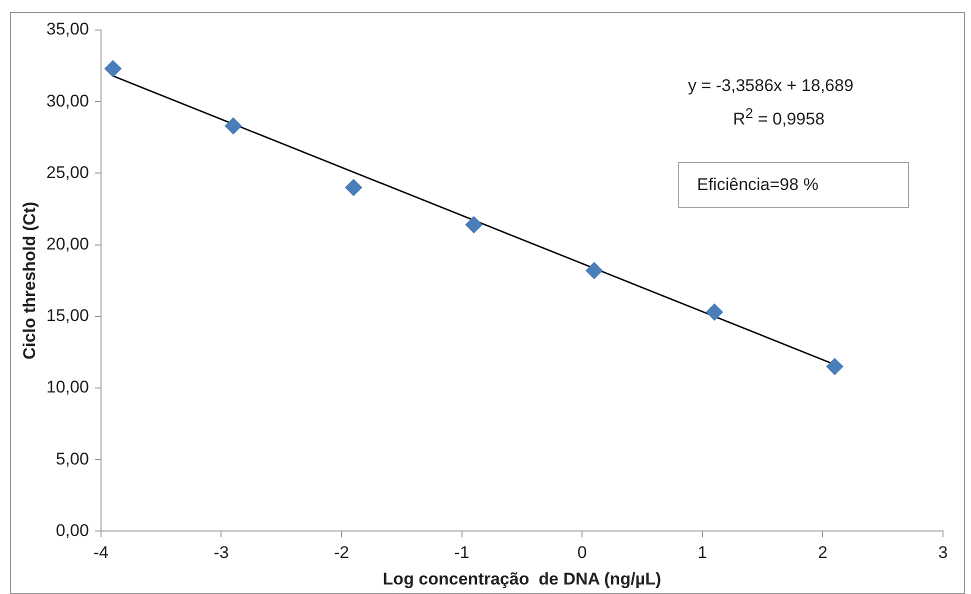 The width and height of the screenshot is (971, 594). Describe the element at coordinates (943, 552) in the screenshot. I see `x-tick-label: 3` at that location.